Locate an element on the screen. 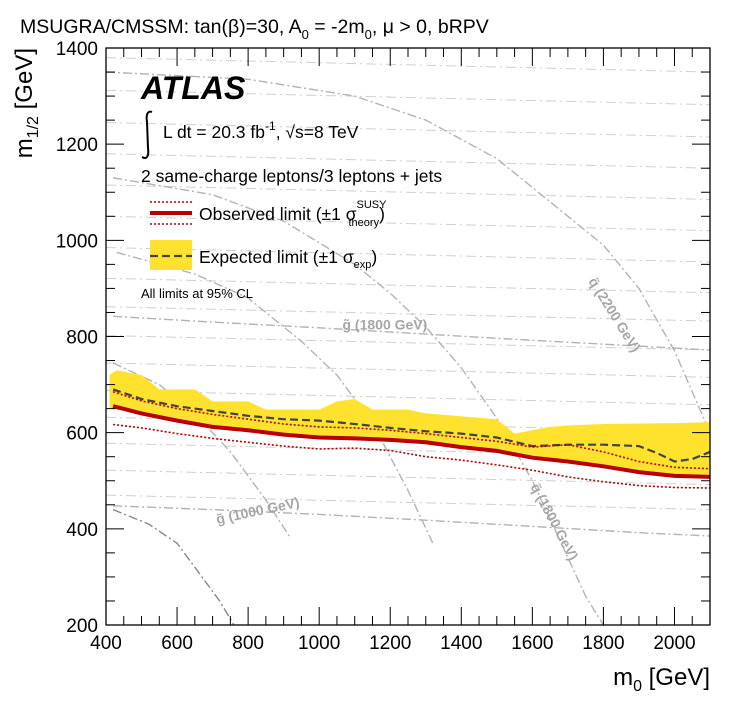 The image size is (747, 713). cl-note: All limits at 95% CL is located at coordinates (197, 293).